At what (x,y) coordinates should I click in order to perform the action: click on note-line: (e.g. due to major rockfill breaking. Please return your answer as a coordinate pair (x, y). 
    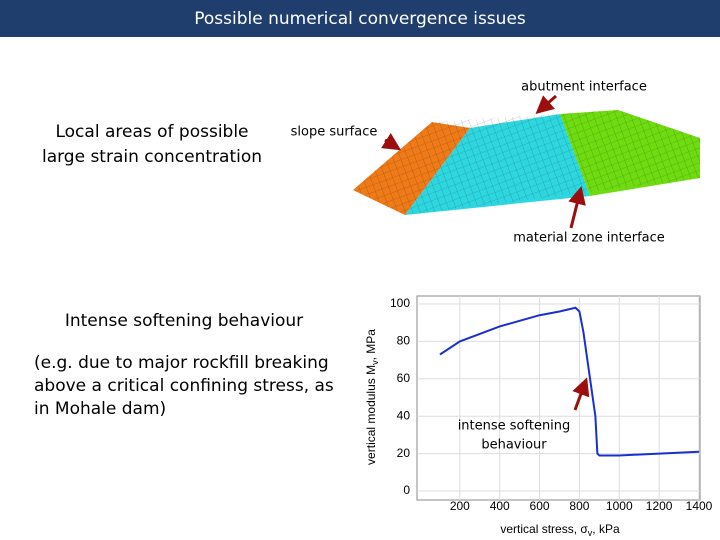
    Looking at the image, I should click on (181, 363).